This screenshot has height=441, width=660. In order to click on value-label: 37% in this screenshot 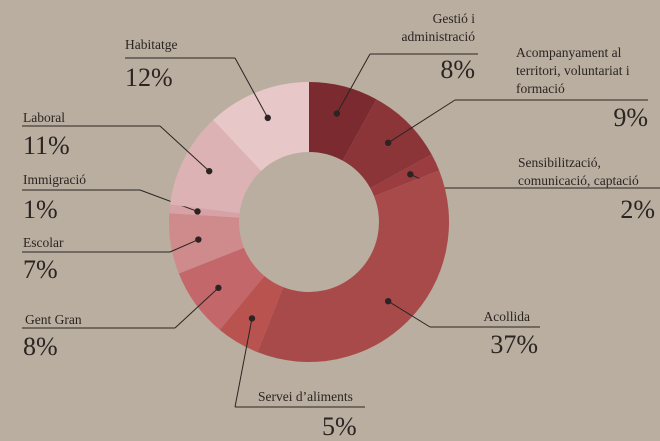, I will do `click(514, 344)`.